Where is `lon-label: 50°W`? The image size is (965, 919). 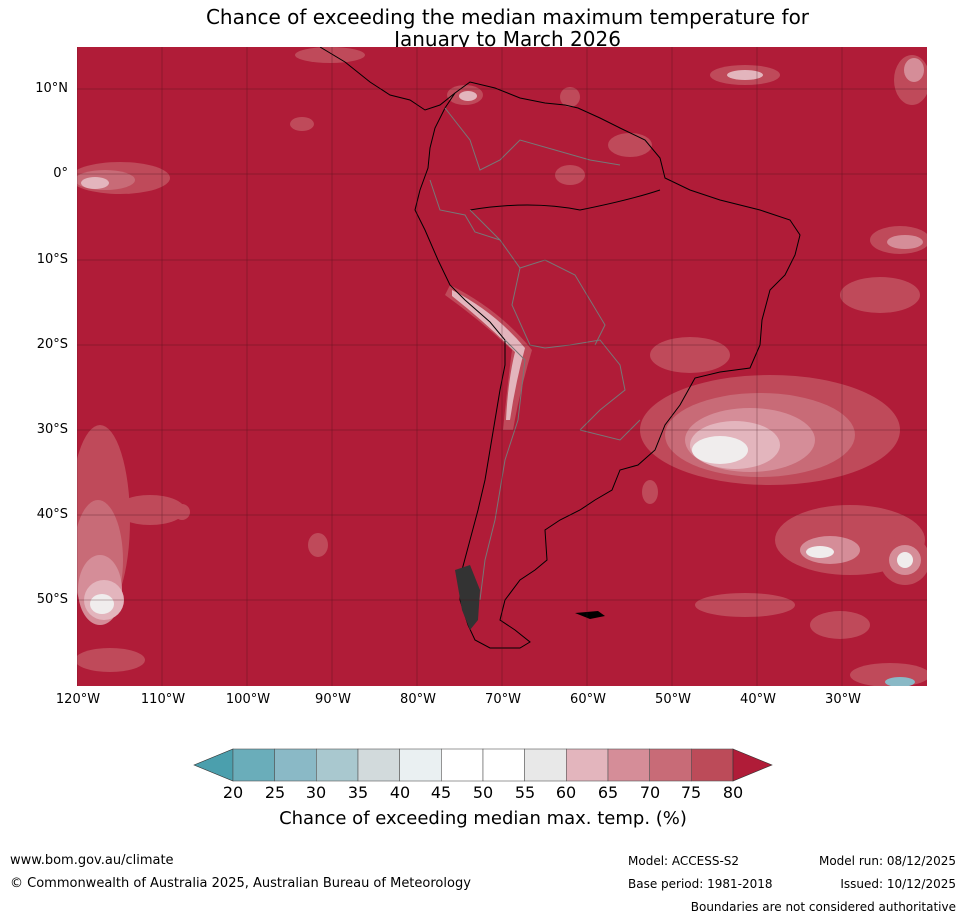
lon-label: 50°W is located at coordinates (673, 699).